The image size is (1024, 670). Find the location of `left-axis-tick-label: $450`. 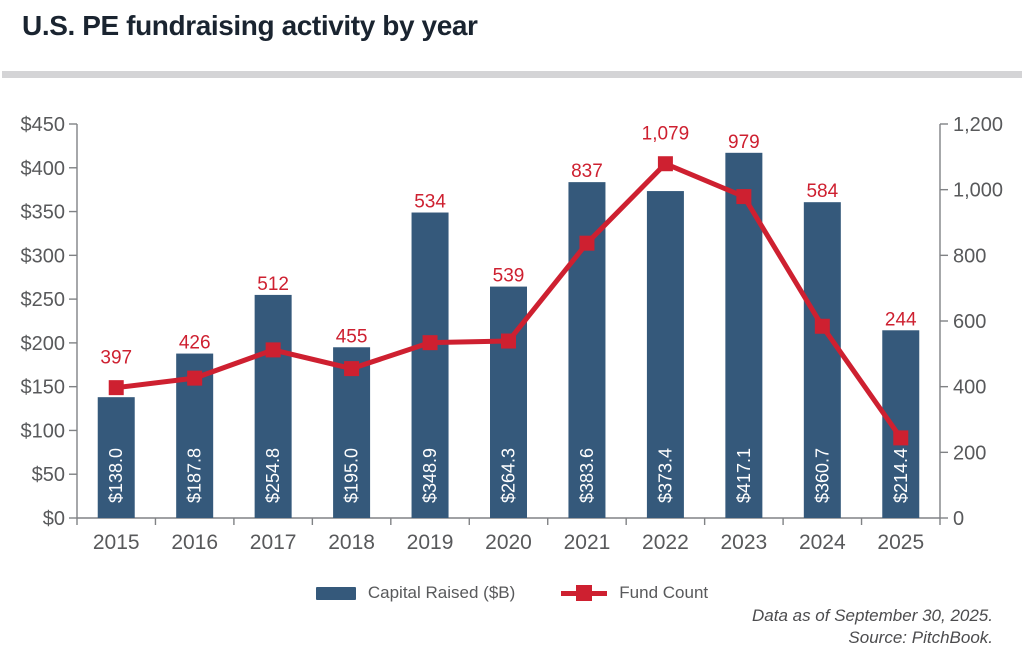

left-axis-tick-label: $450 is located at coordinates (43, 125).